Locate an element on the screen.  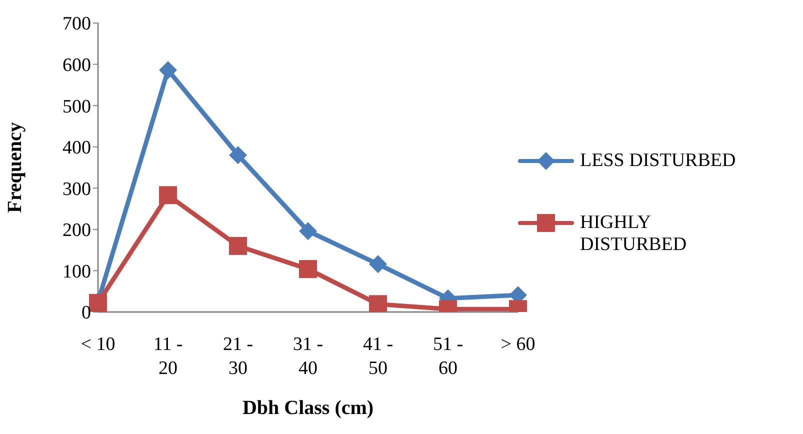
y-axis-title: Frequency is located at coordinates (15, 167).